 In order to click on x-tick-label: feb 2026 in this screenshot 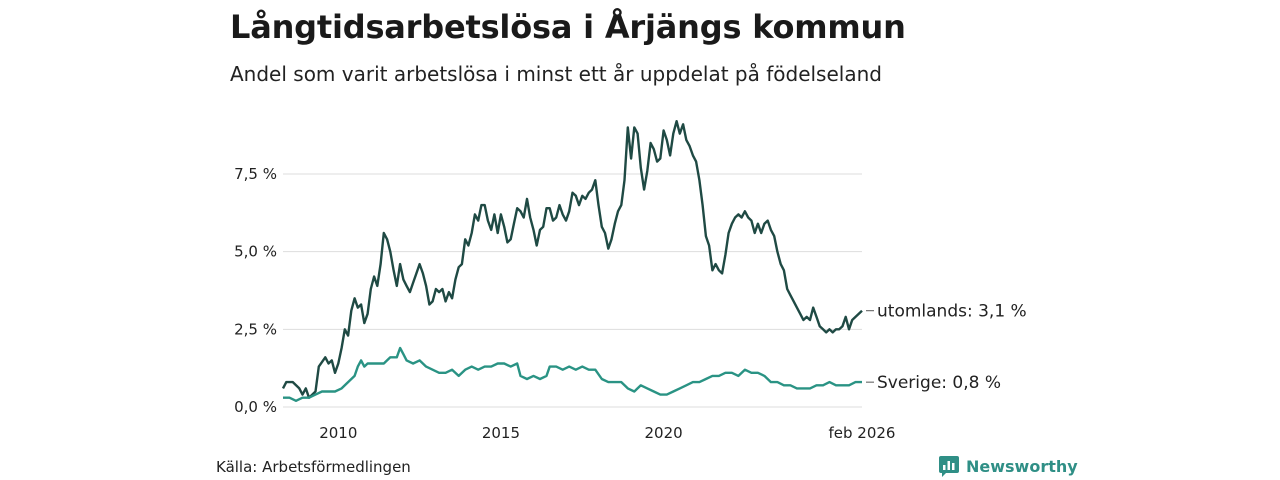, I will do `click(862, 433)`.